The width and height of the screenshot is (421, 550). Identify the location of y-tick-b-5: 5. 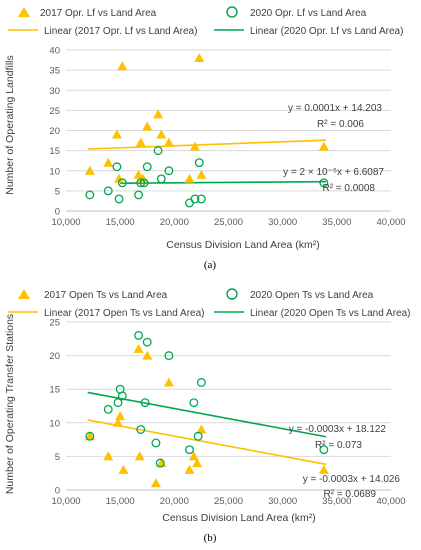
(57, 457).